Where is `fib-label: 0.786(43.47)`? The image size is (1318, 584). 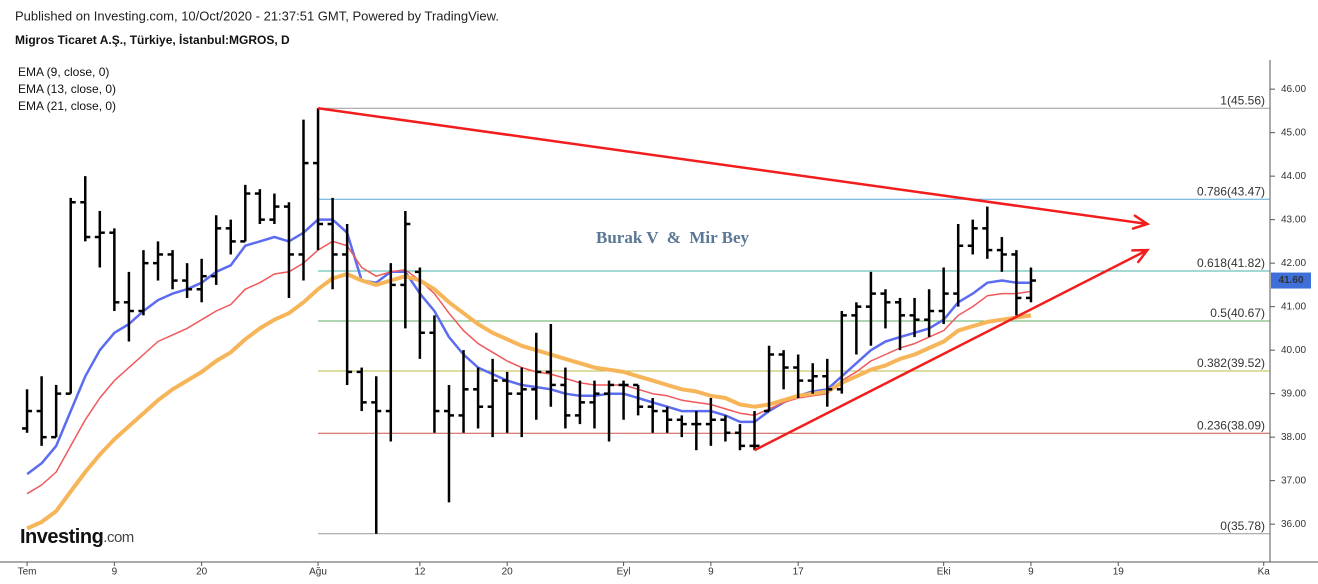
fib-label: 0.786(43.47) is located at coordinates (1231, 191).